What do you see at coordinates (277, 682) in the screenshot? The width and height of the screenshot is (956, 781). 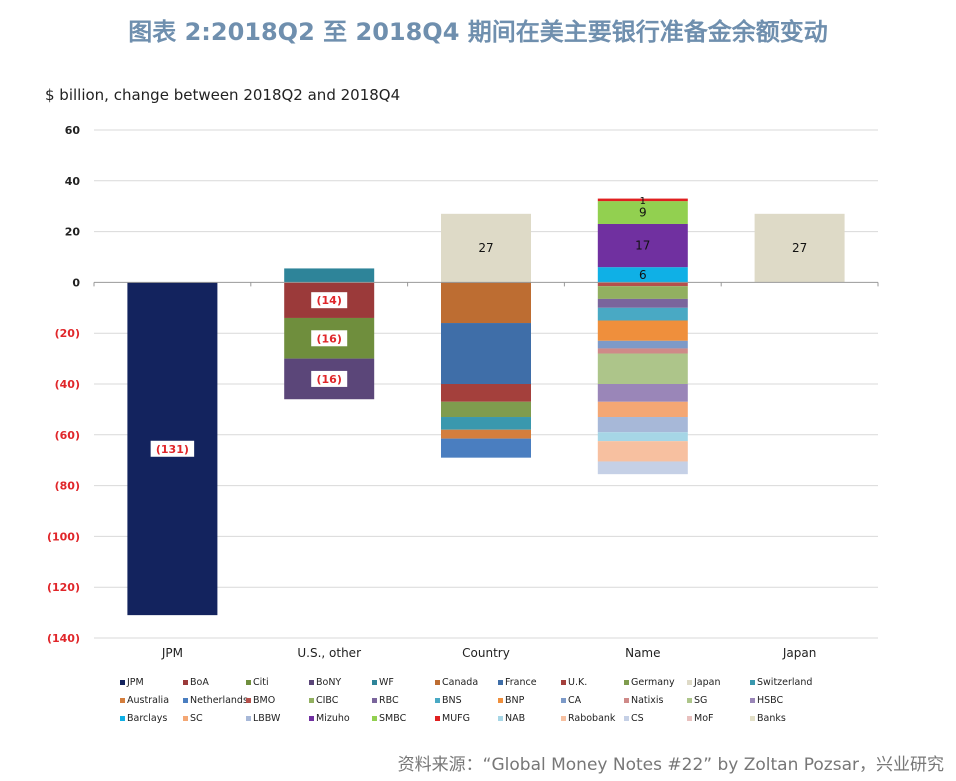 I see `legend-item: Citi` at bounding box center [277, 682].